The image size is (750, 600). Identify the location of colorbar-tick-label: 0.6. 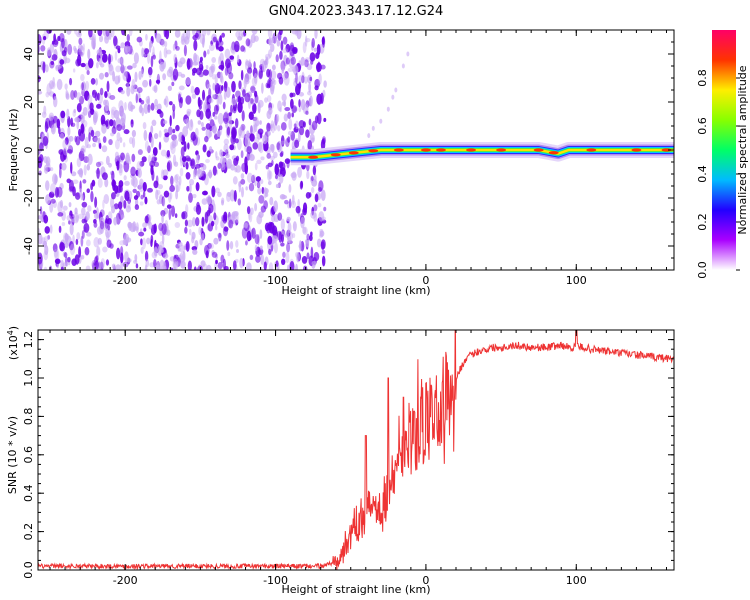
(702, 126).